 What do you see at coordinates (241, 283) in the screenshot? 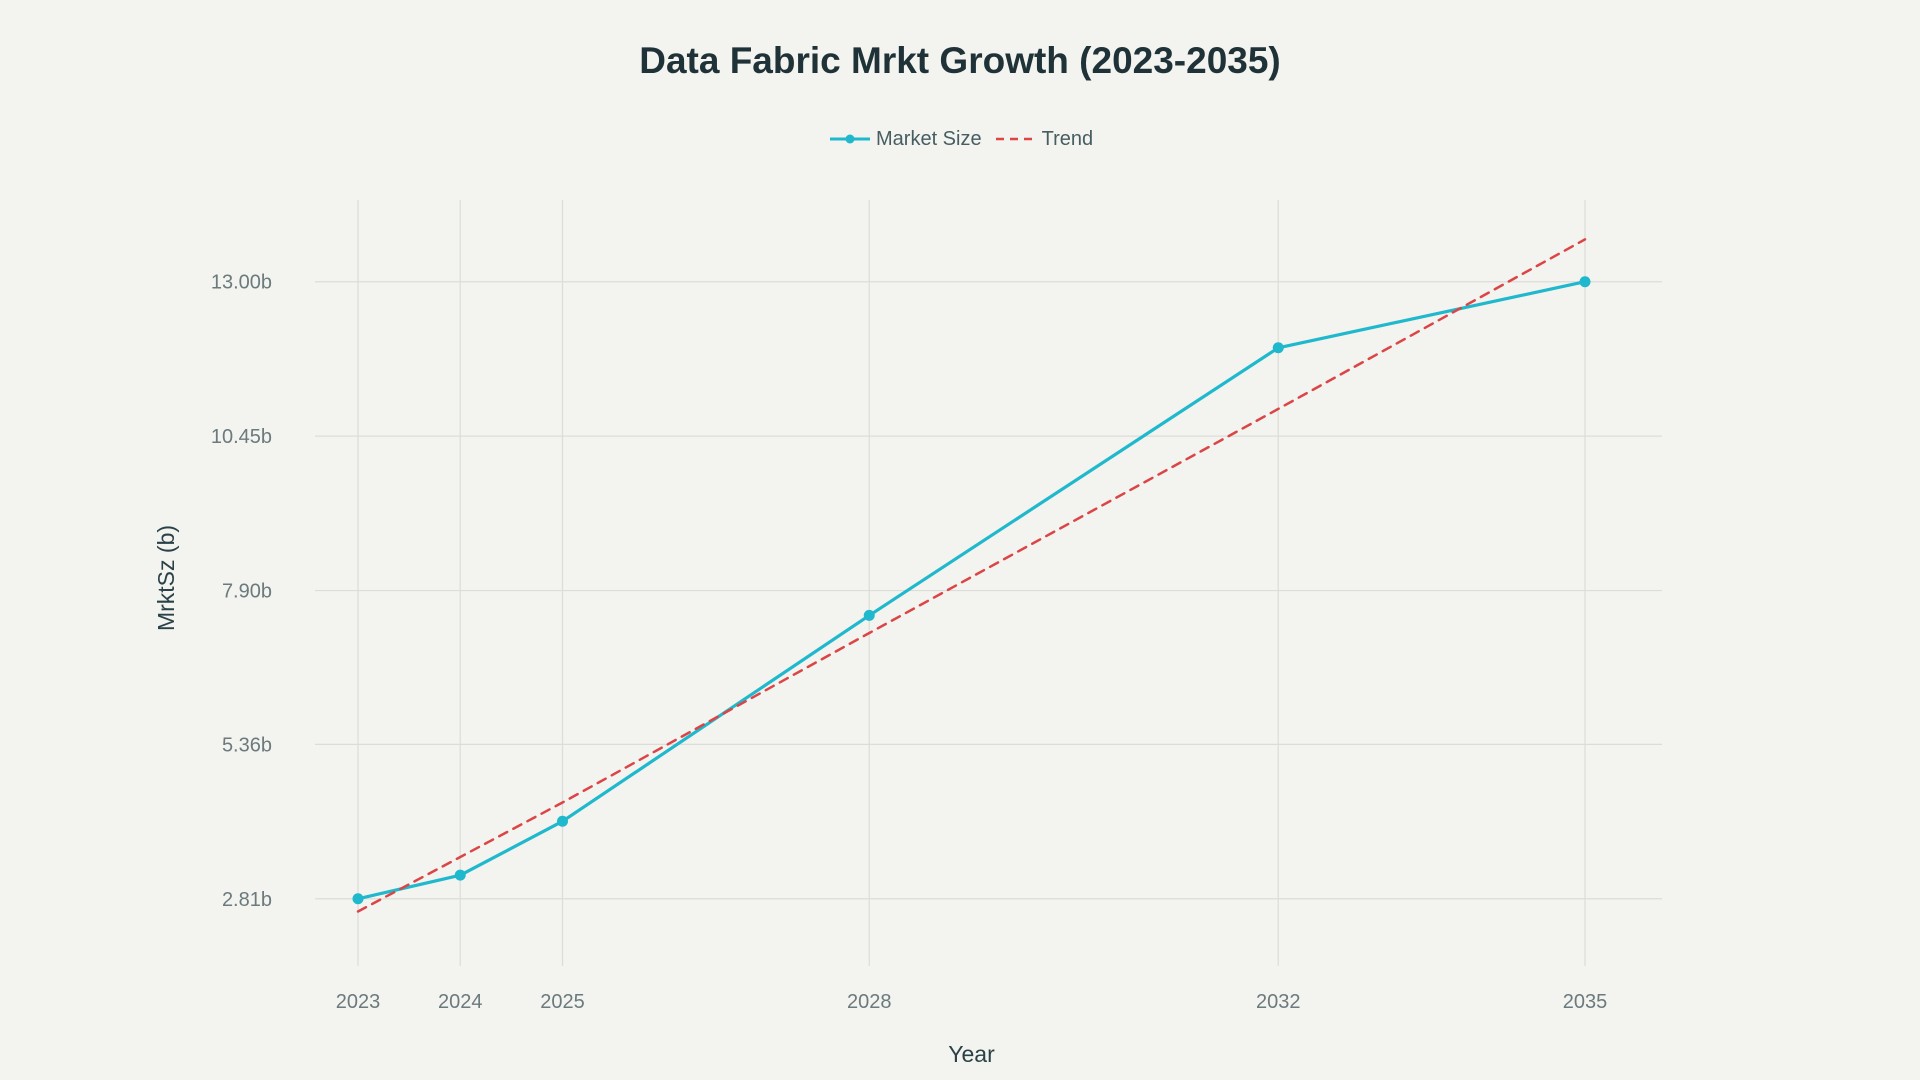
I see `y-tick-label: 13.00b` at bounding box center [241, 283].